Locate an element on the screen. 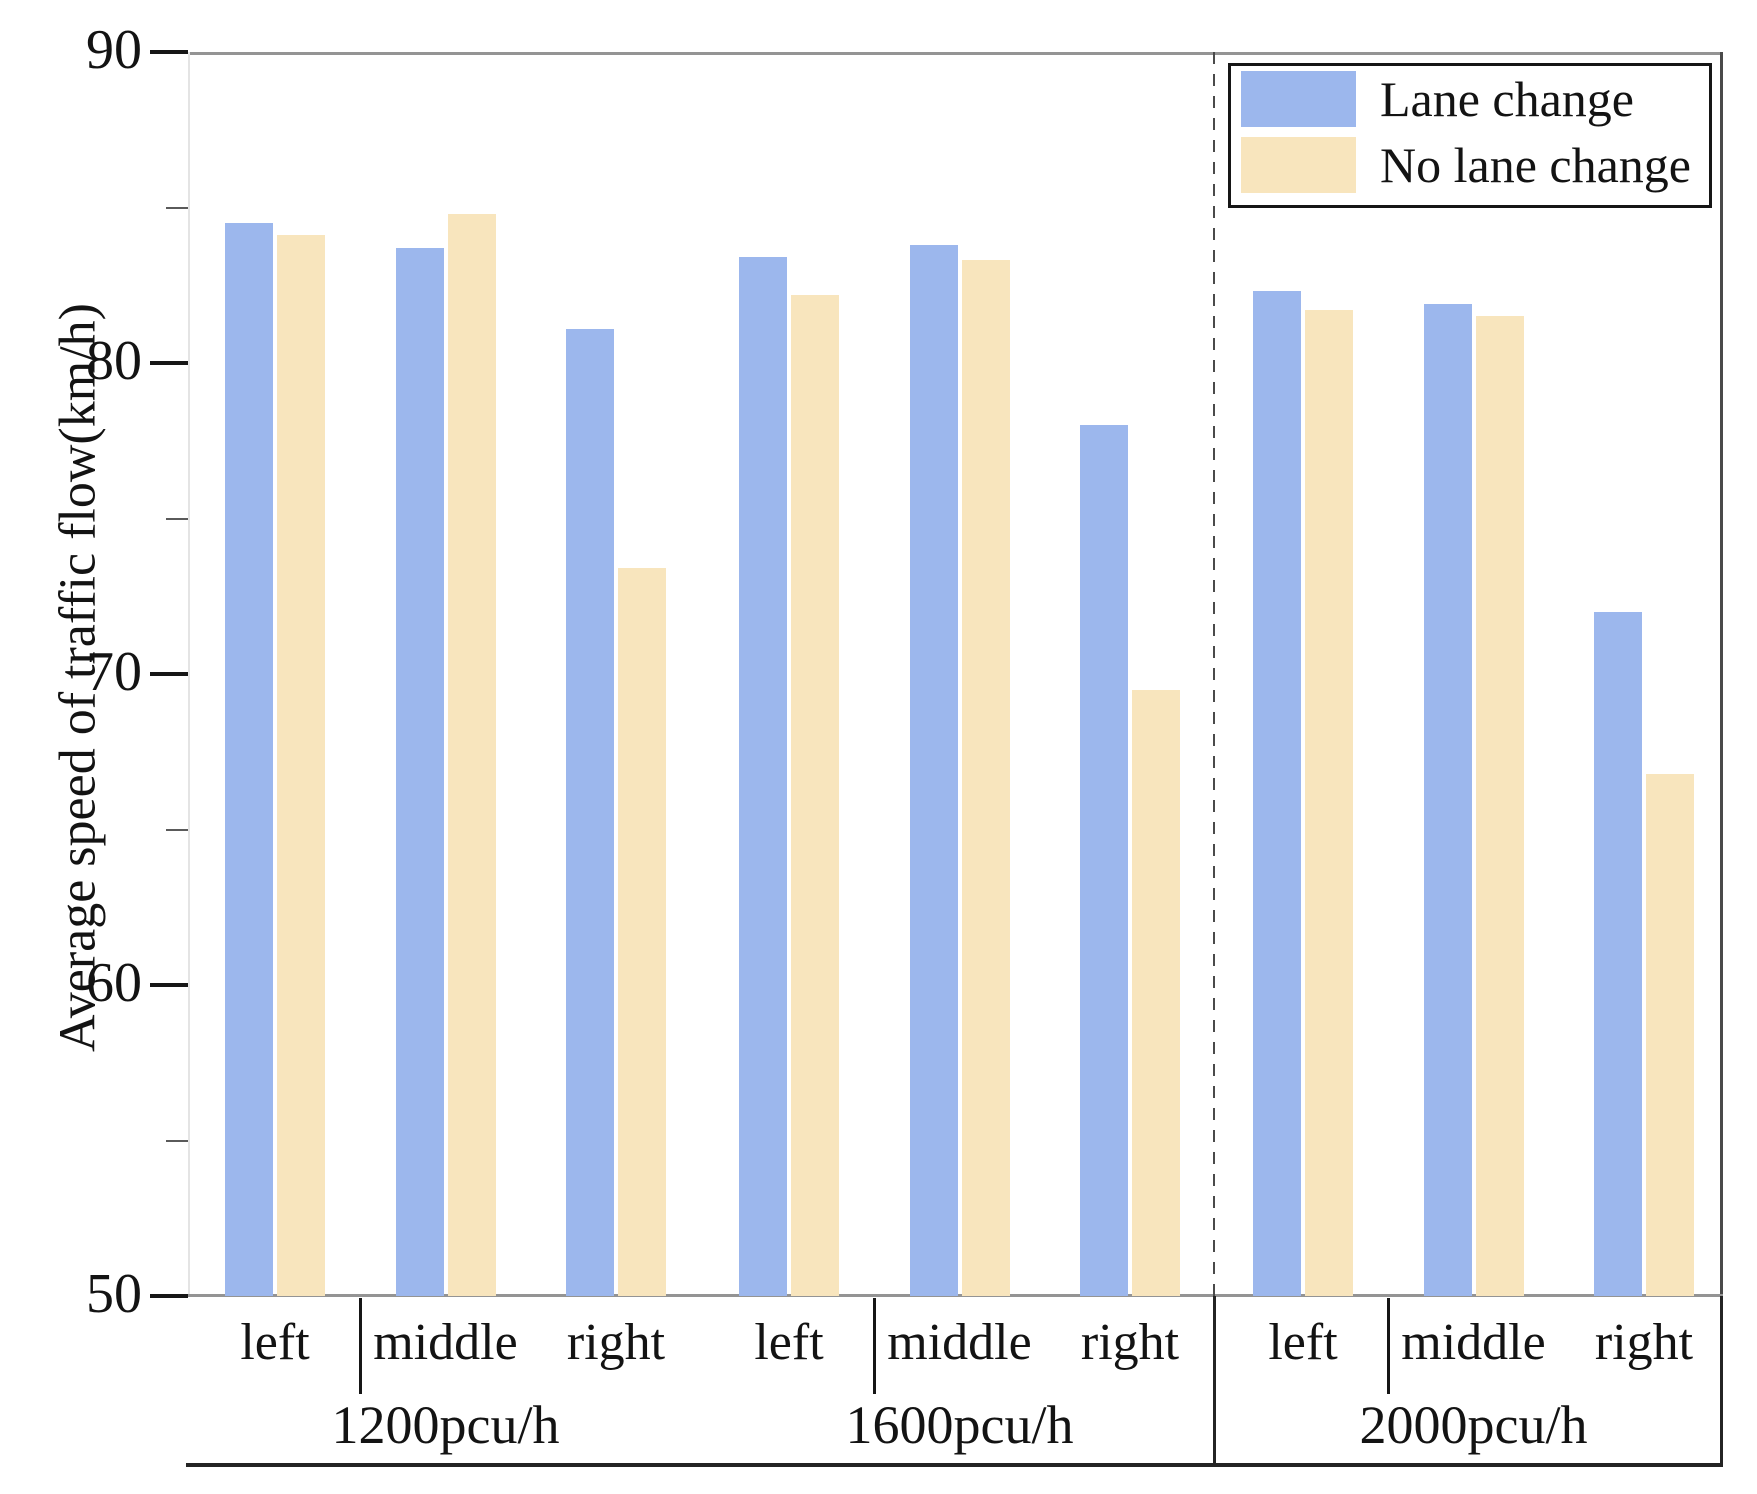 This screenshot has height=1494, width=1757. y-tick-label: 70 is located at coordinates (114, 672).